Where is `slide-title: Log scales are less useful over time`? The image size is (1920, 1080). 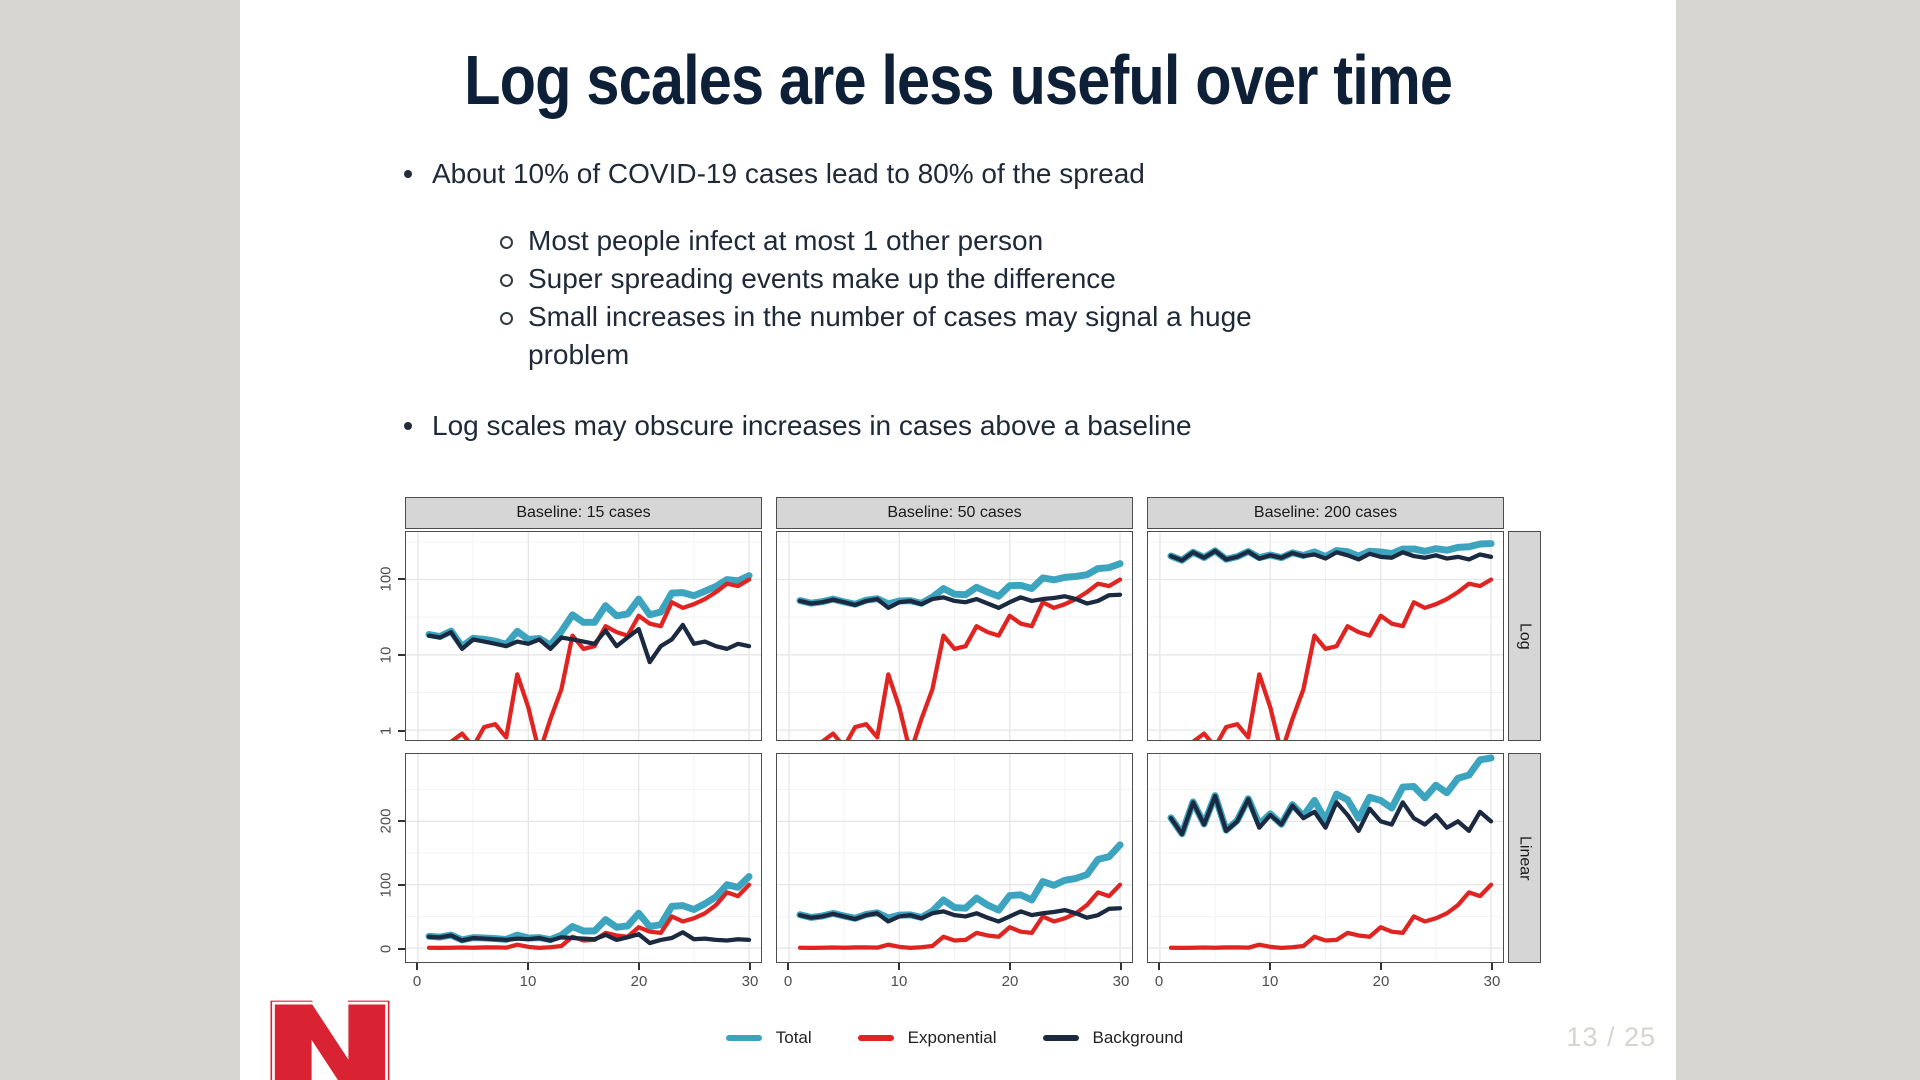 slide-title: Log scales are less useful over time is located at coordinates (958, 80).